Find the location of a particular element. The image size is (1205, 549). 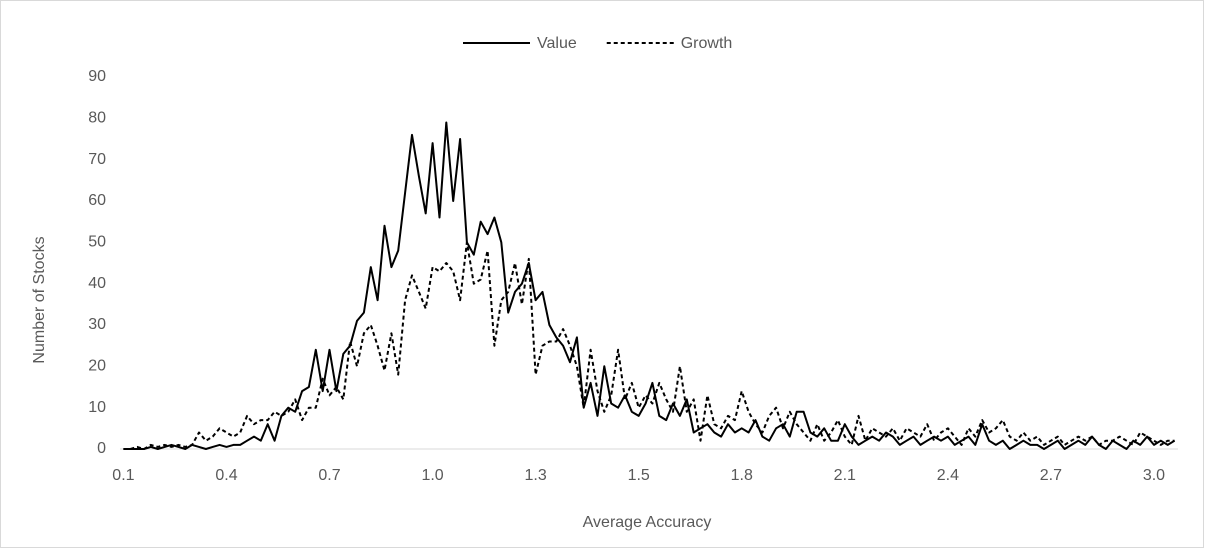

x-tick-label: 1.3 is located at coordinates (536, 475).